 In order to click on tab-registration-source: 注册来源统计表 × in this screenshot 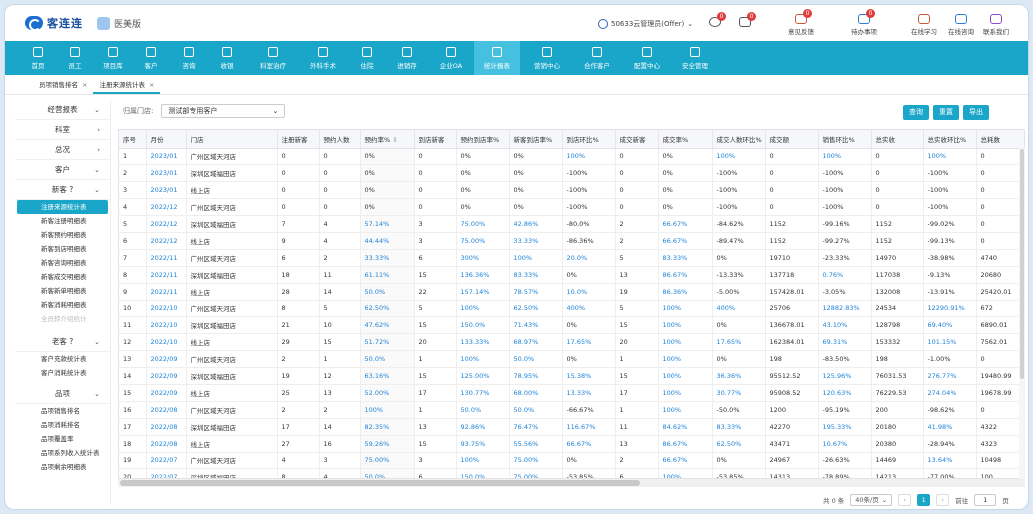, I will do `click(127, 85)`.